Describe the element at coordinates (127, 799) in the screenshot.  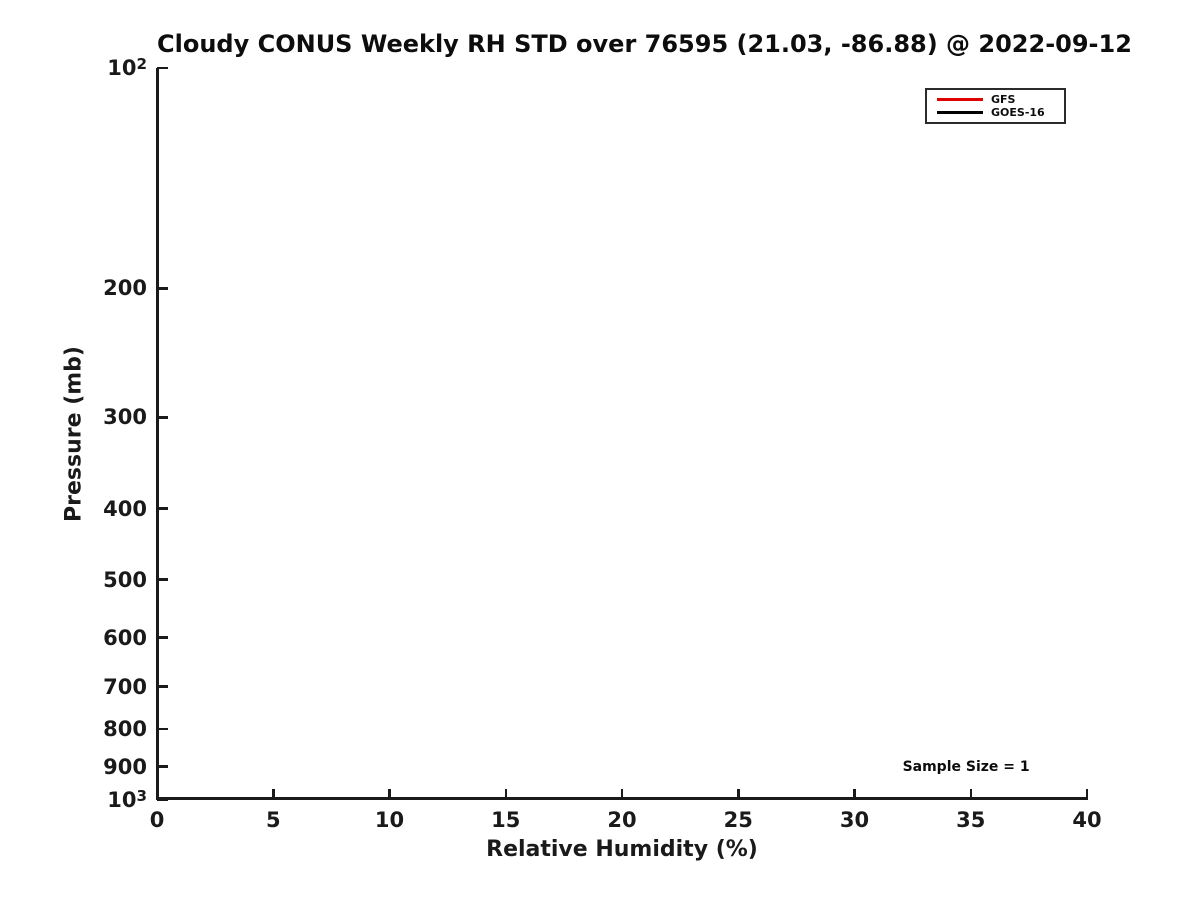
I see `y-tick-label: 103` at that location.